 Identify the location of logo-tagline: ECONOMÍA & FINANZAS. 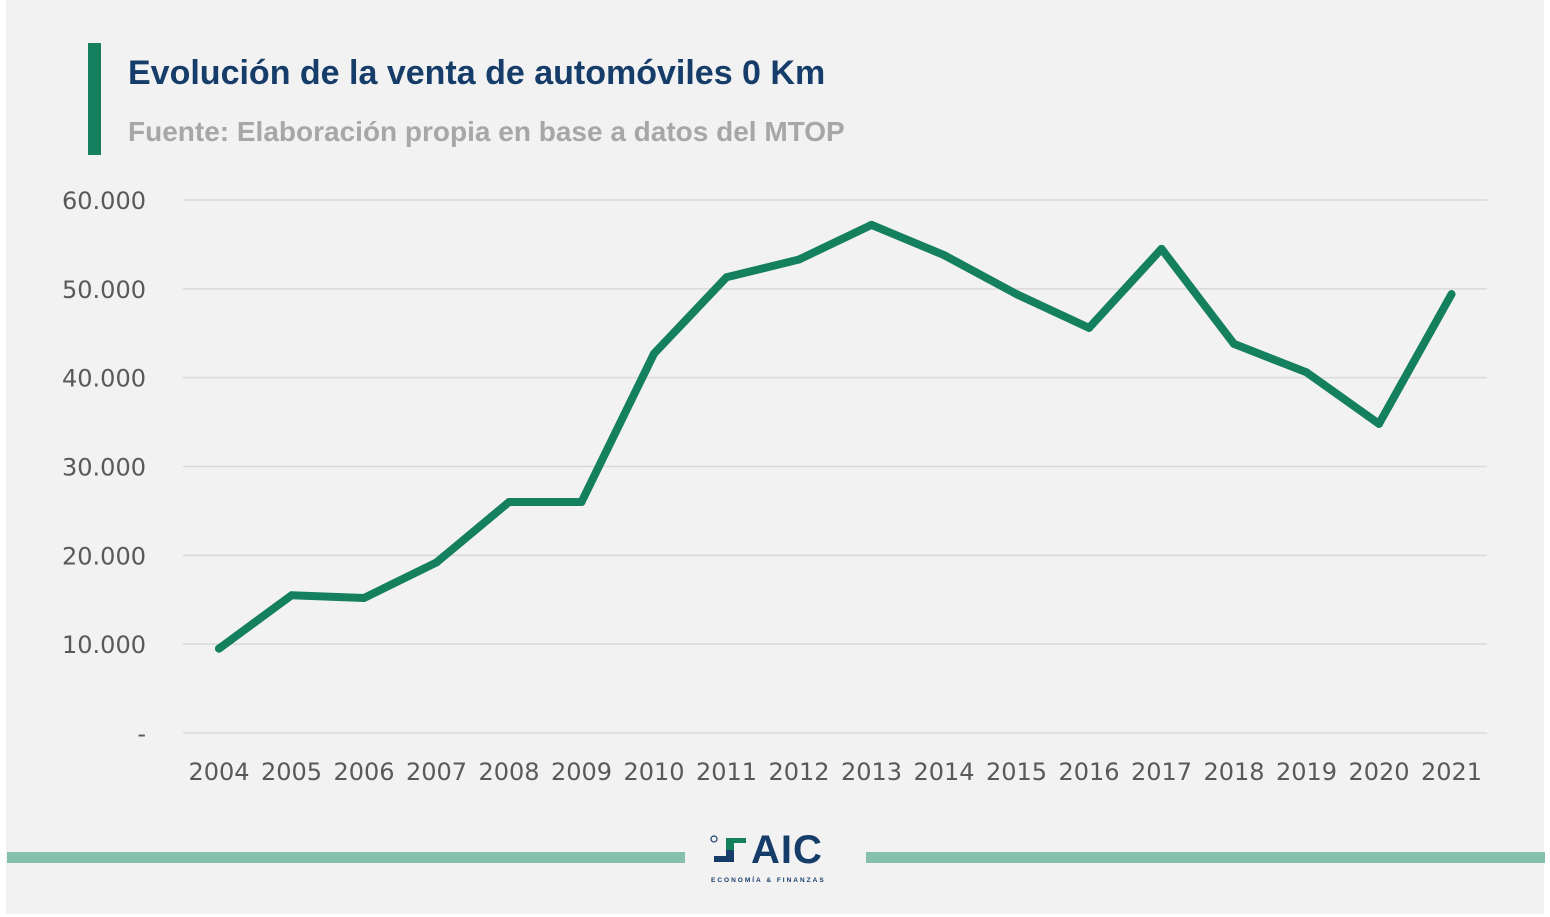
(768, 880).